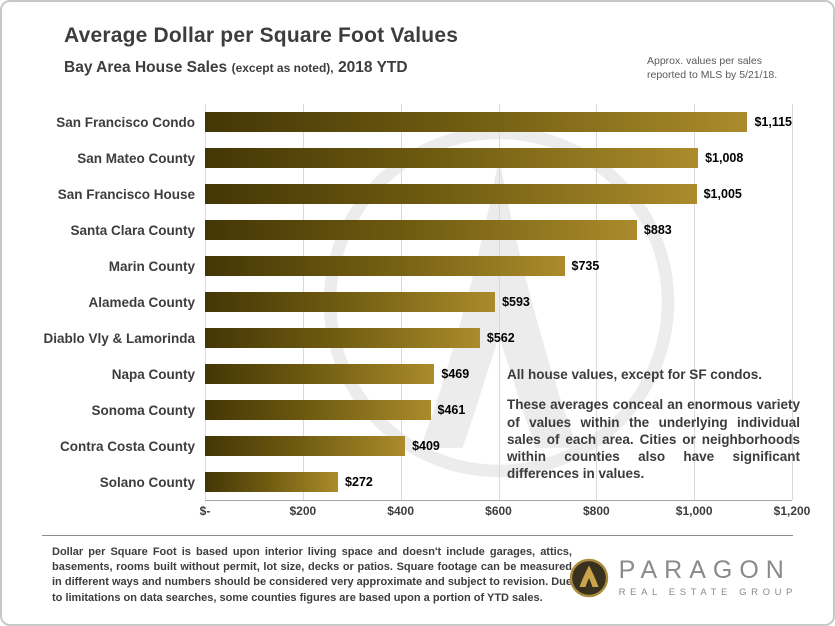 This screenshot has width=835, height=626. Describe the element at coordinates (498, 511) in the screenshot. I see `x-axis-tick-label: $600` at that location.